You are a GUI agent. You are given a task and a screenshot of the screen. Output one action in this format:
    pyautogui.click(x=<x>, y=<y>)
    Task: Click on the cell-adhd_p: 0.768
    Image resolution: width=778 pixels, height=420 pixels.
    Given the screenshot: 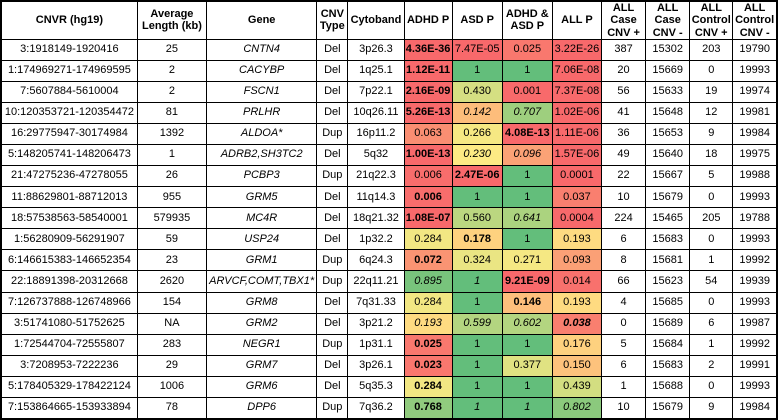 What is the action you would take?
    pyautogui.click(x=428, y=408)
    